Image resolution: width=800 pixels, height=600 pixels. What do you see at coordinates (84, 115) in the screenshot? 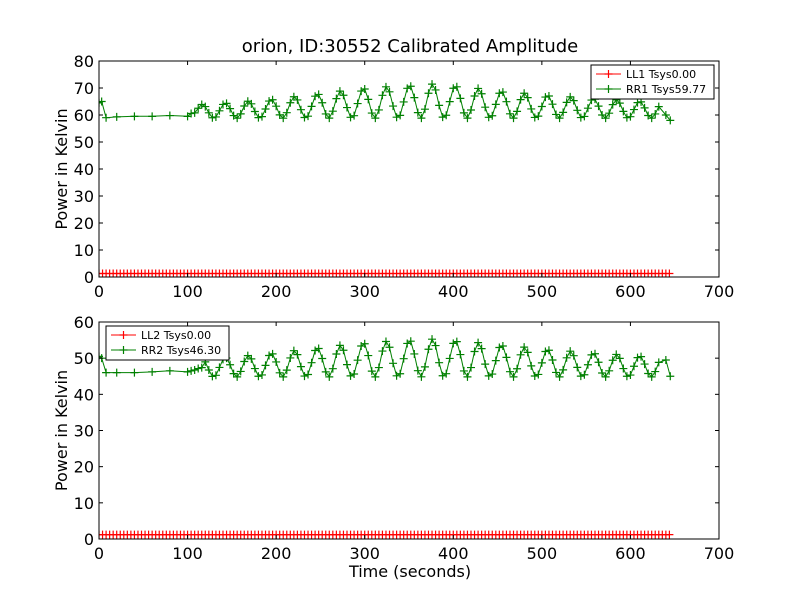
I see `y-tick-label: 60` at bounding box center [84, 115].